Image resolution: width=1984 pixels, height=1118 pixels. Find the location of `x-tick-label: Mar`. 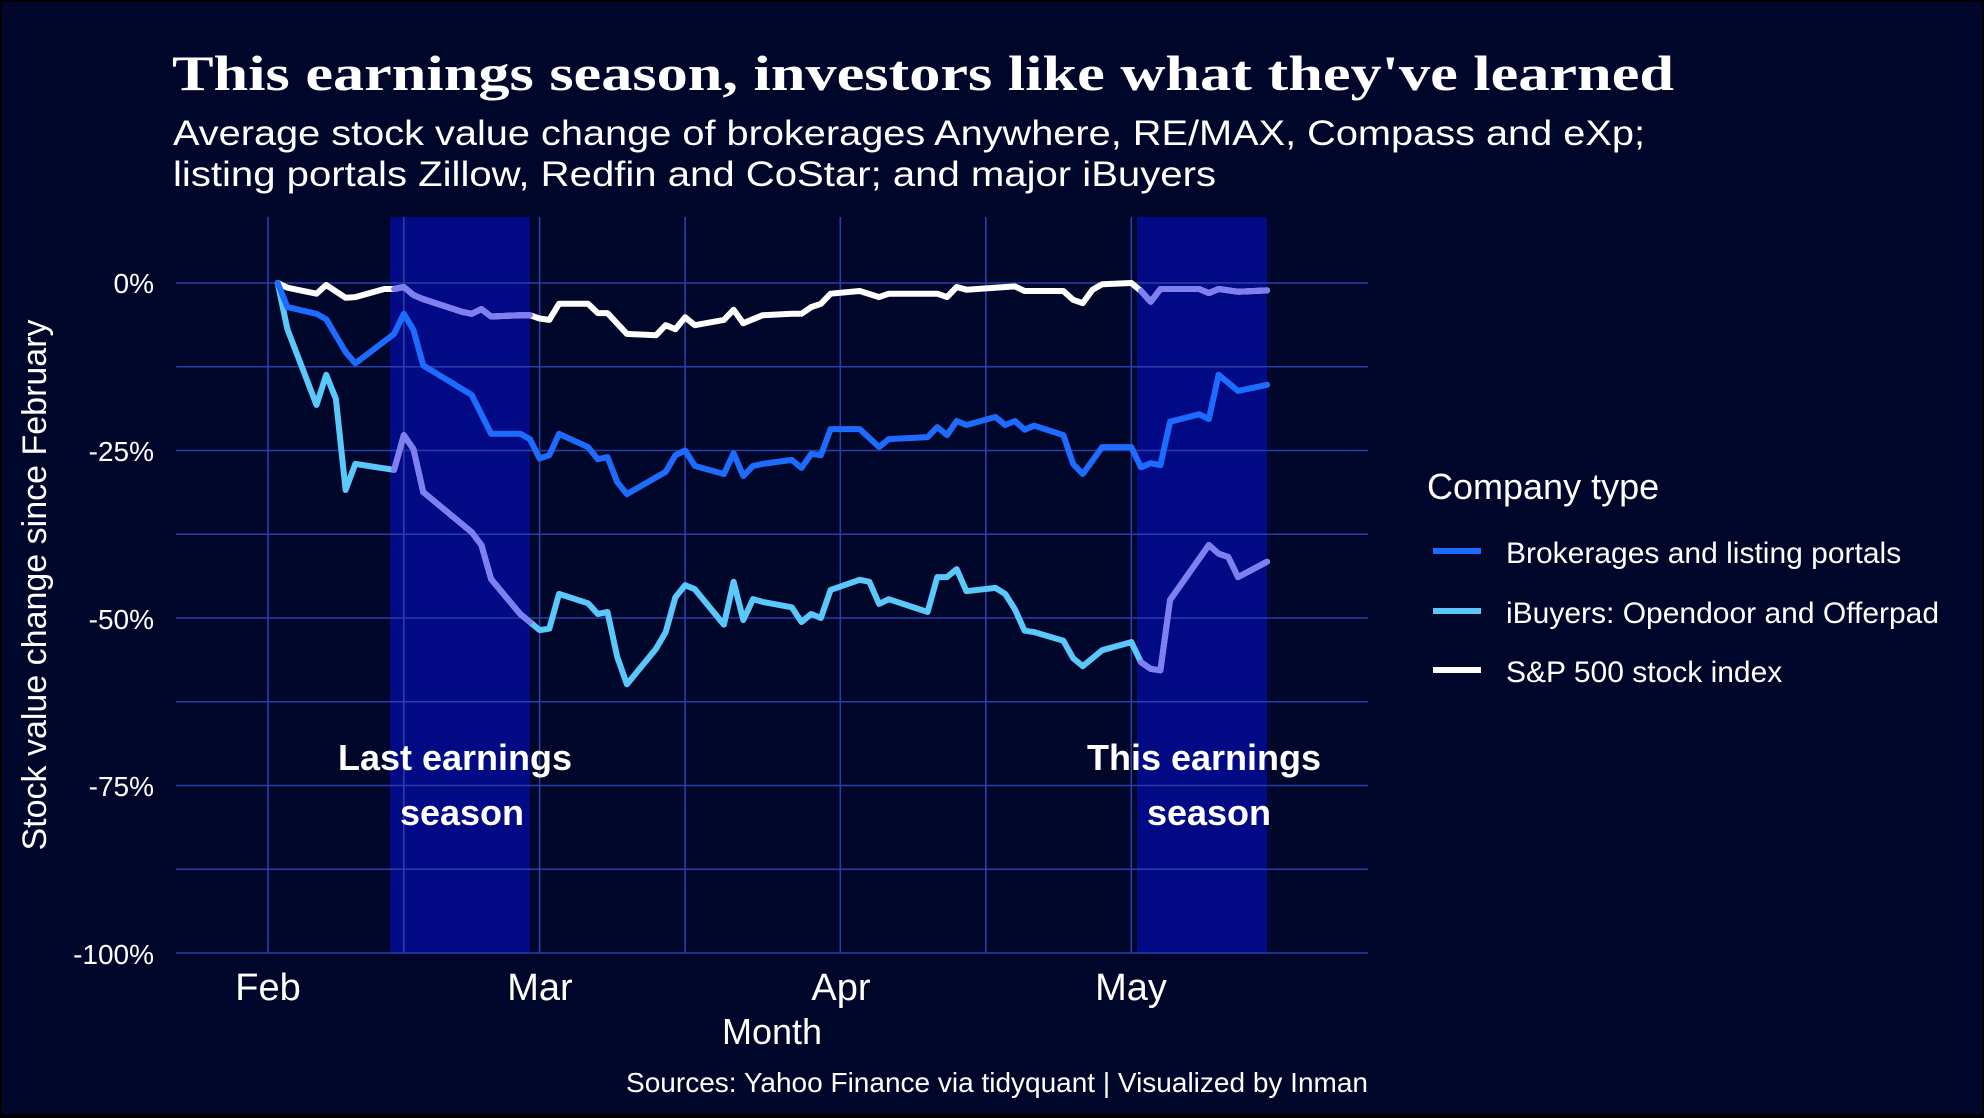

x-tick-label: Mar is located at coordinates (540, 988).